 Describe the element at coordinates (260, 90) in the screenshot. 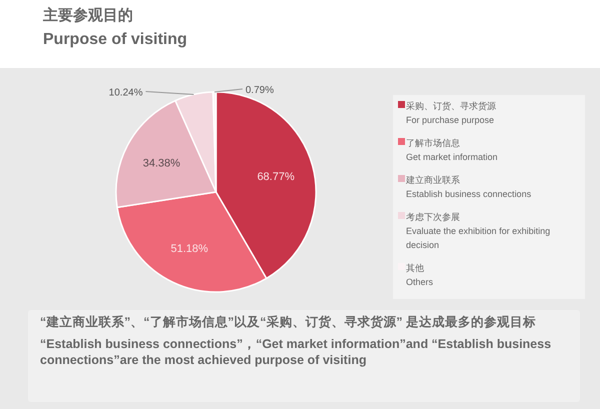

I see `data-label: 0.79%` at that location.